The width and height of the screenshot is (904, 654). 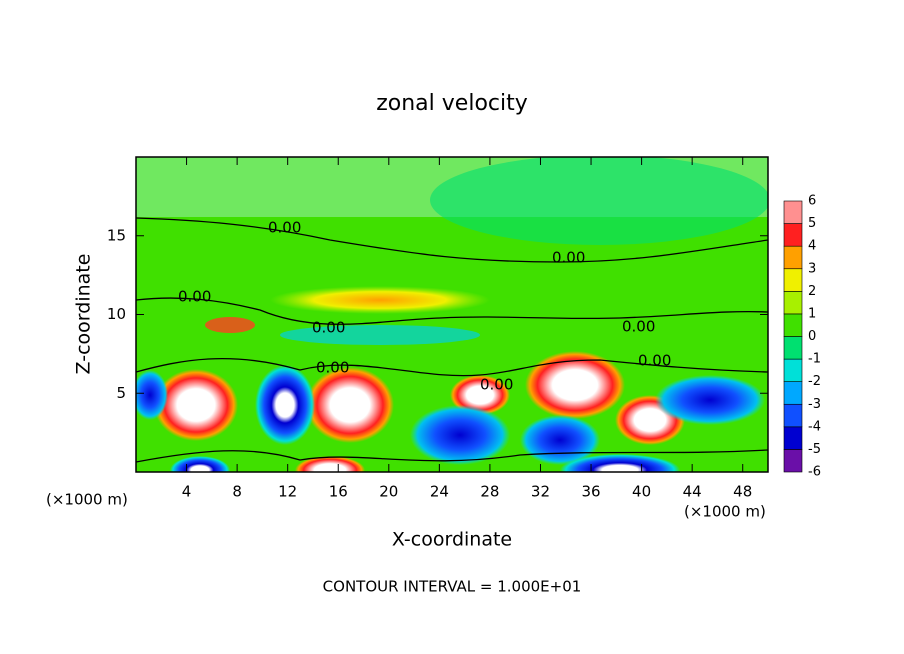 I want to click on colorbar-label: 3, so click(x=812, y=268).